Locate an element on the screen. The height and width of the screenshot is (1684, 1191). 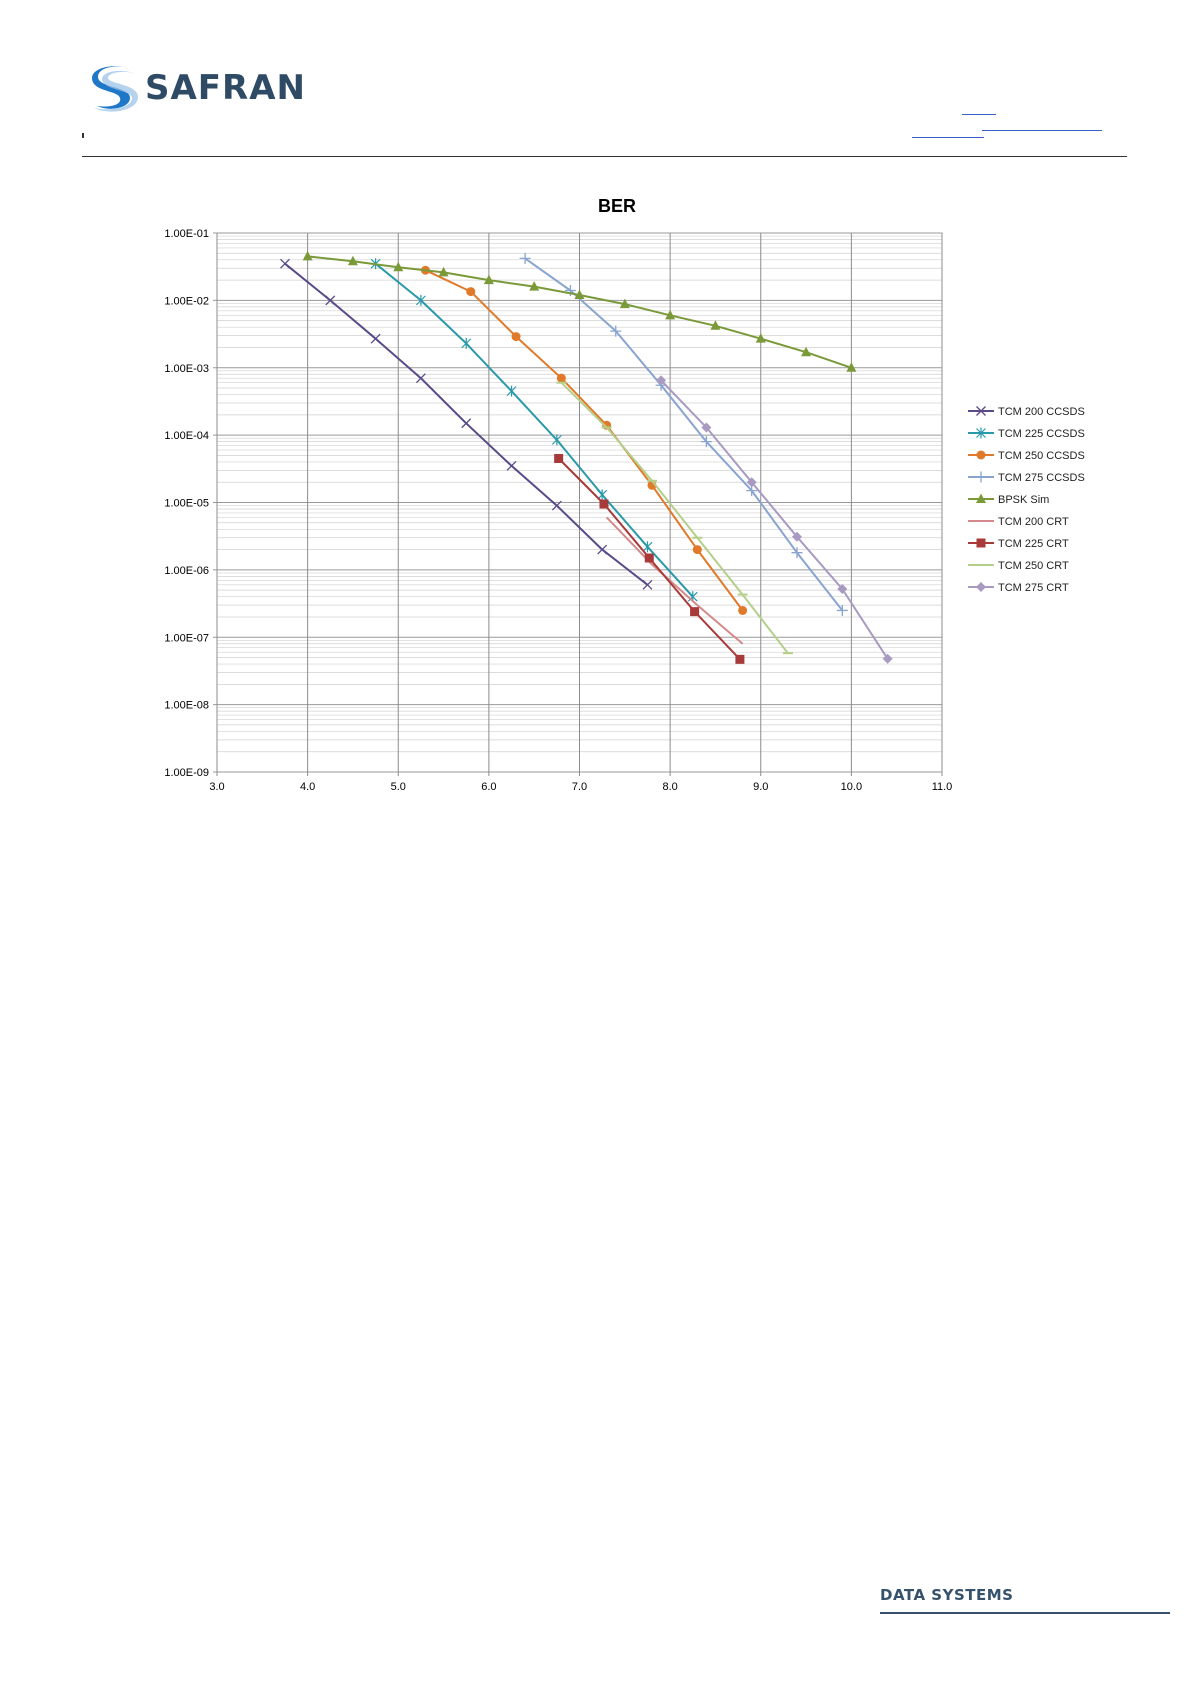
x-tick-label: 5.0 is located at coordinates (398, 787).